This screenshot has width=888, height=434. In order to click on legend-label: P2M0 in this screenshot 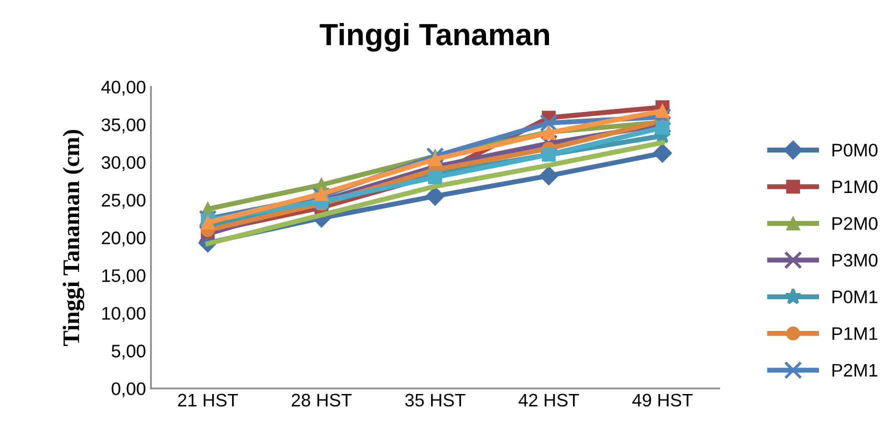, I will do `click(855, 223)`.